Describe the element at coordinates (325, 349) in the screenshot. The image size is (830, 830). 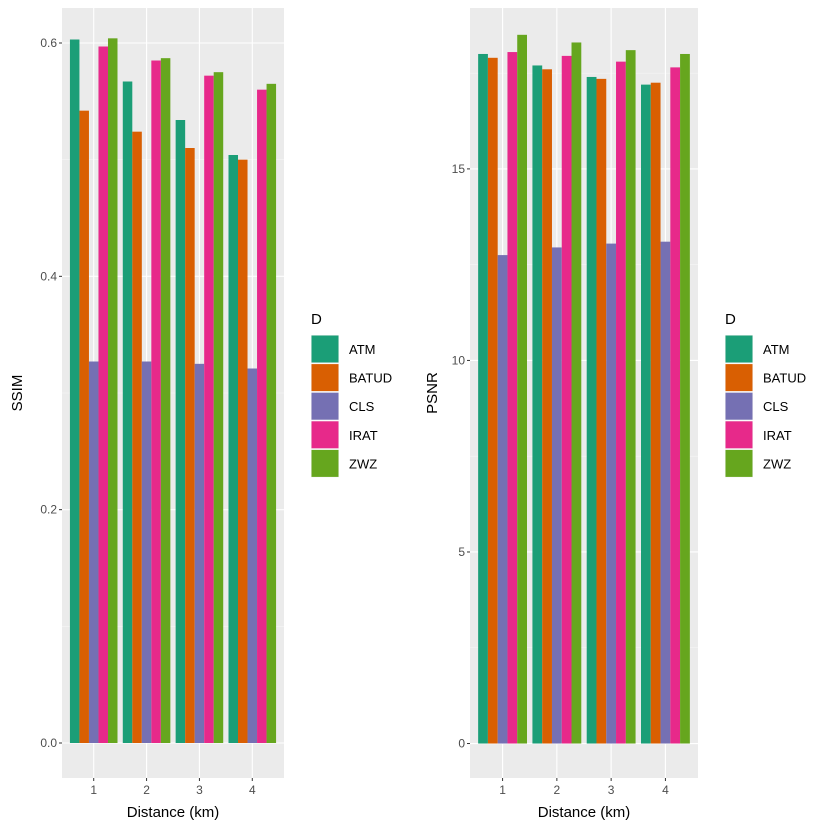
I see `ssim-legend-swatch-atm` at that location.